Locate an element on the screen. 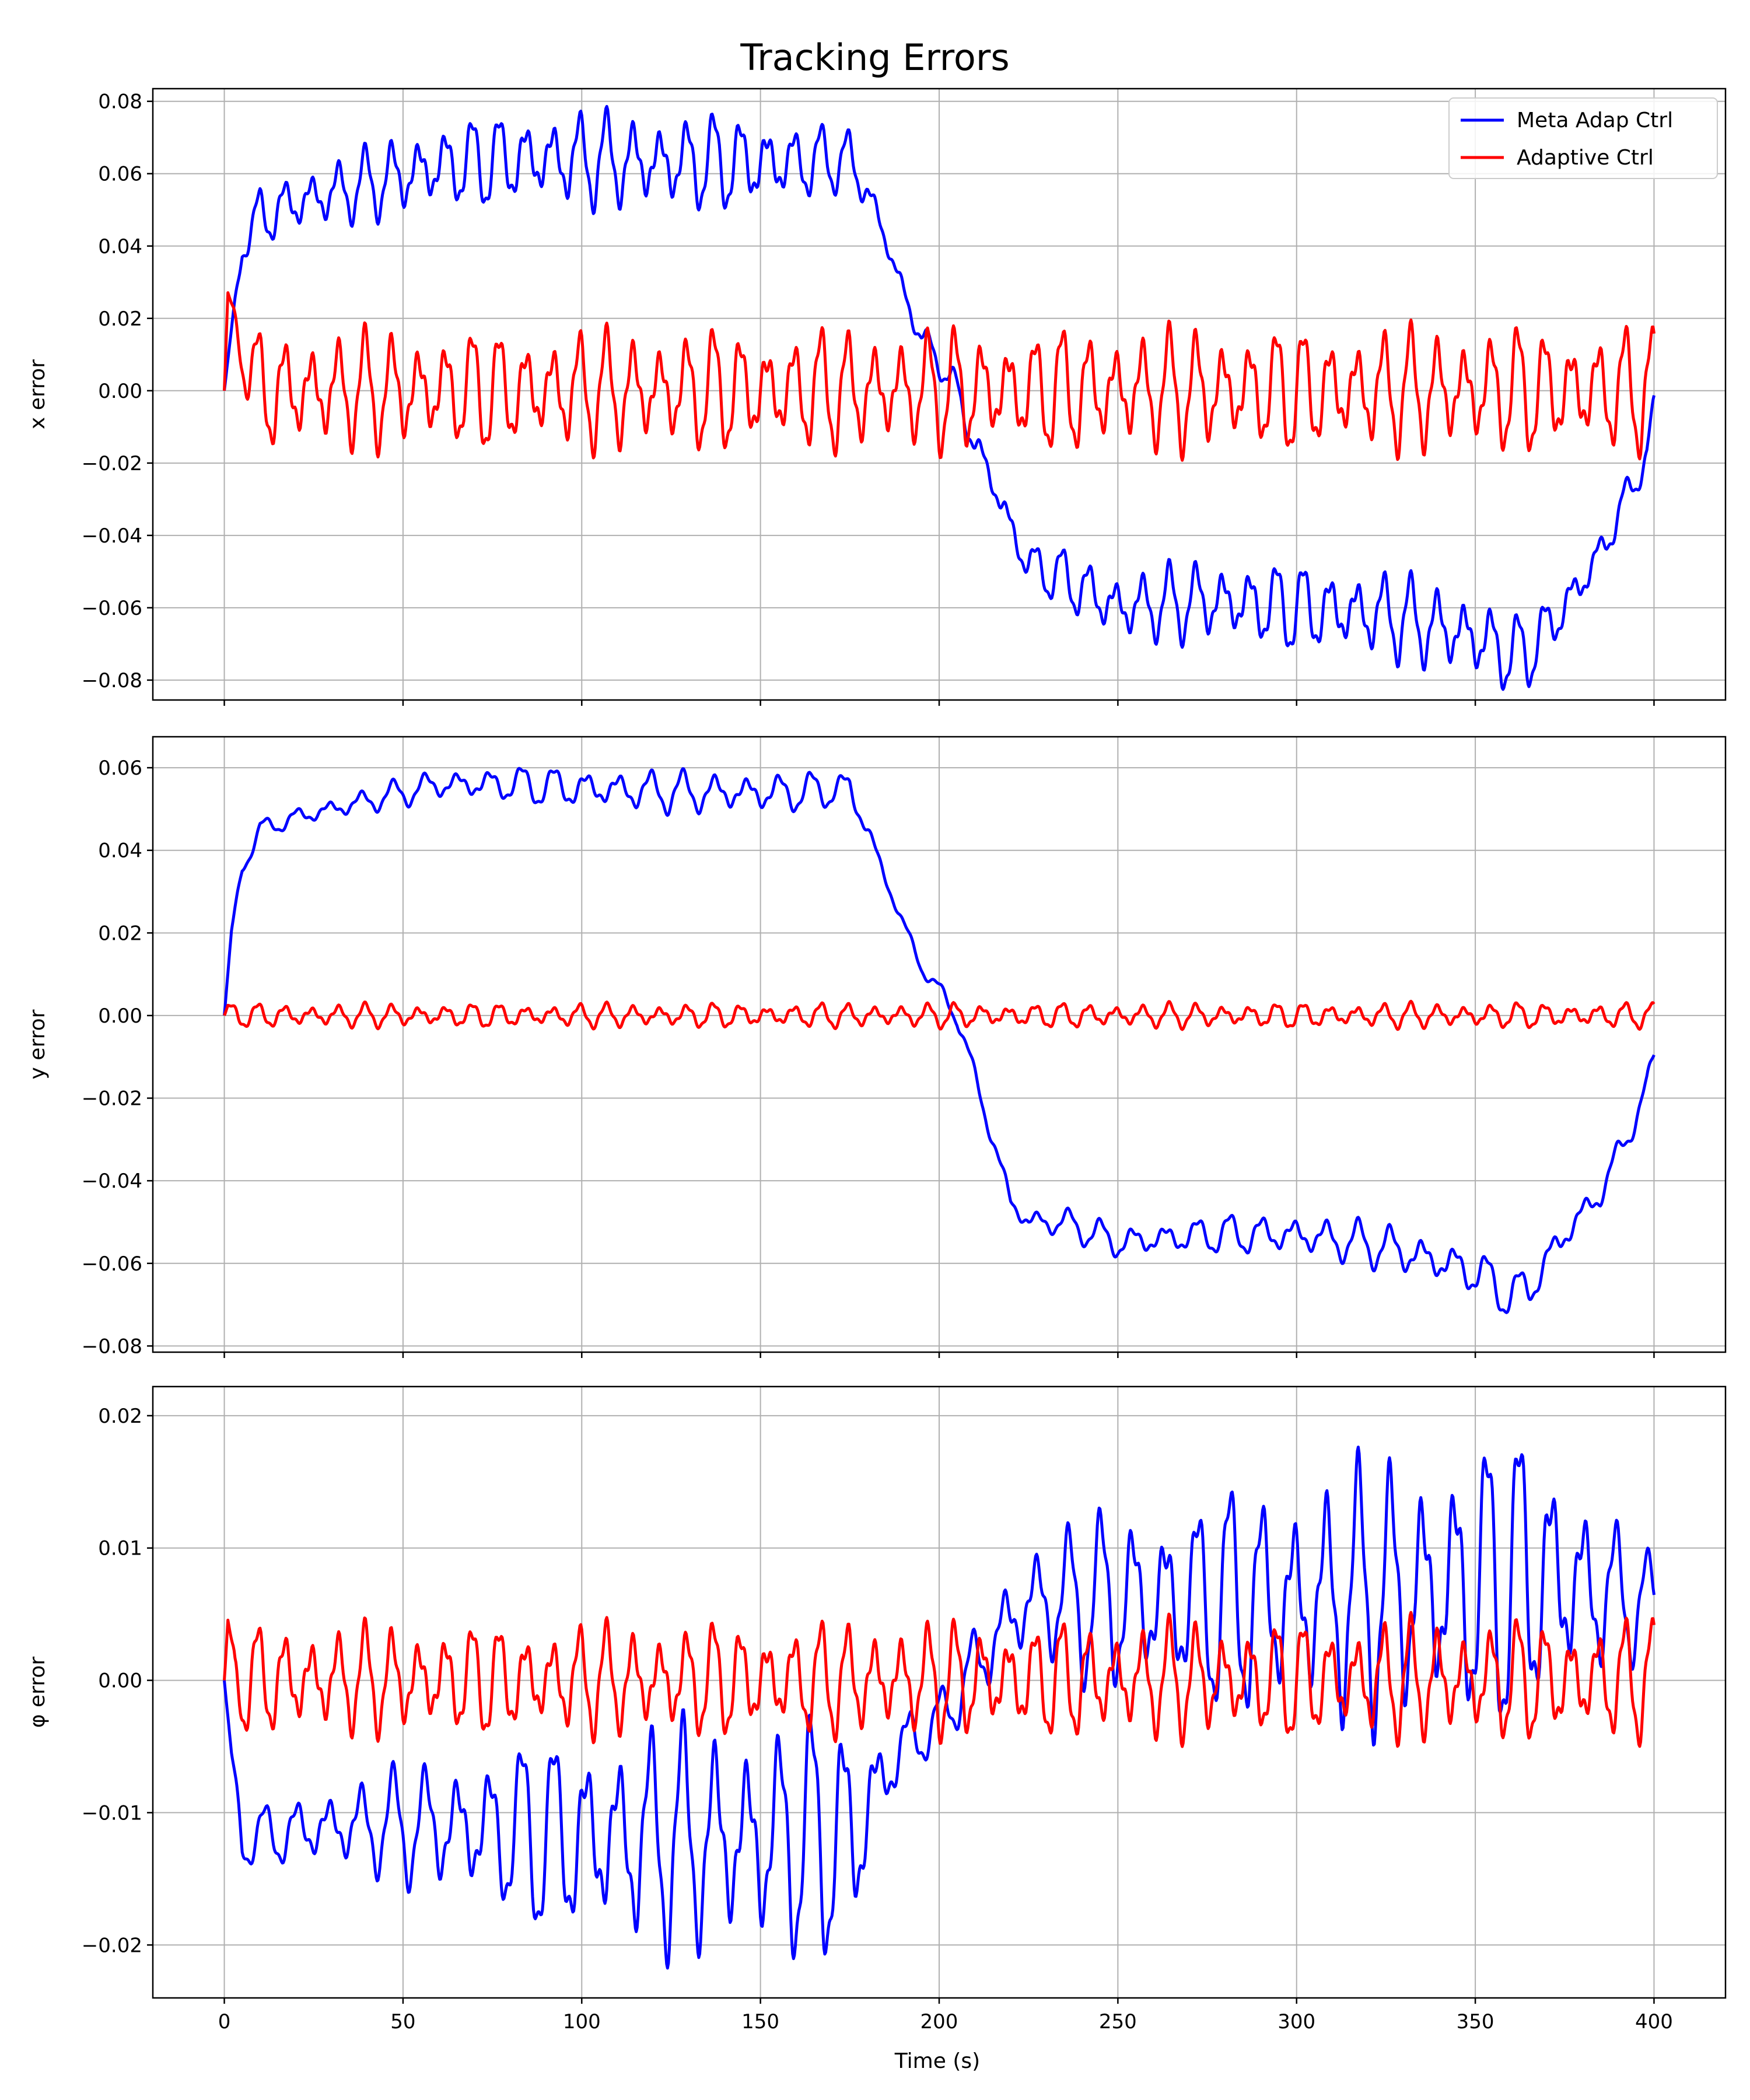  y-tick-label: 0.08 is located at coordinates (120, 102).